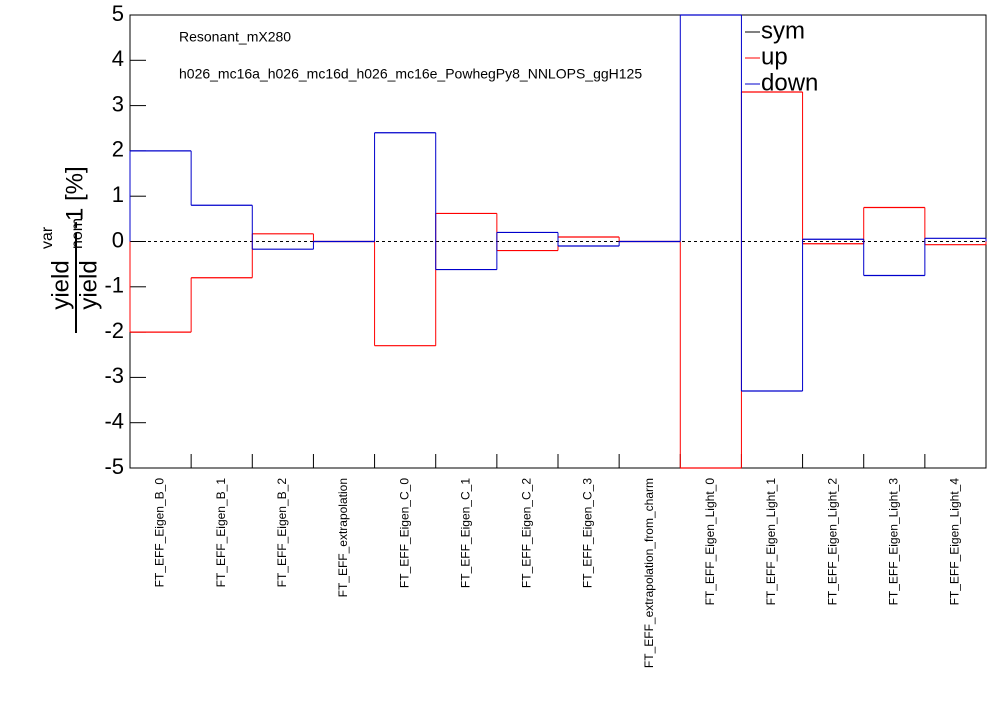 The image size is (996, 727). I want to click on x-tick-label: FT_EFF_Eigen_B_0, so click(160, 533).